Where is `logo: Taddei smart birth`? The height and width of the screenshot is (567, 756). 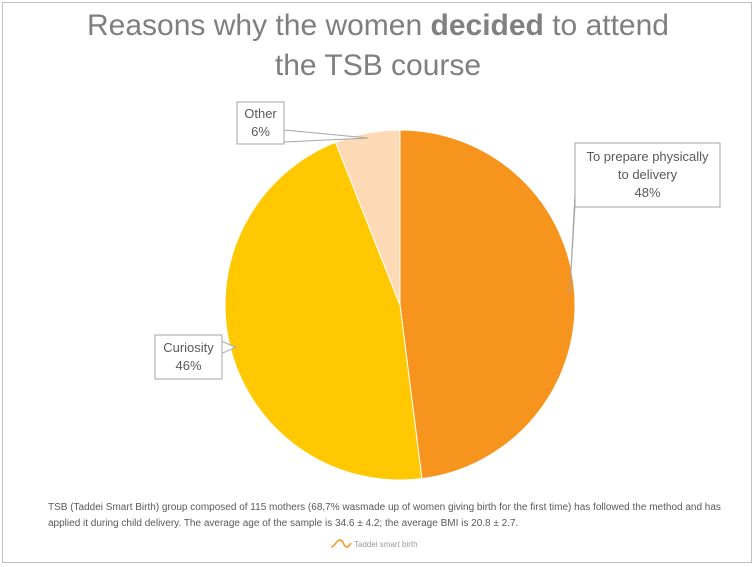
logo: Taddei smart birth is located at coordinates (374, 544).